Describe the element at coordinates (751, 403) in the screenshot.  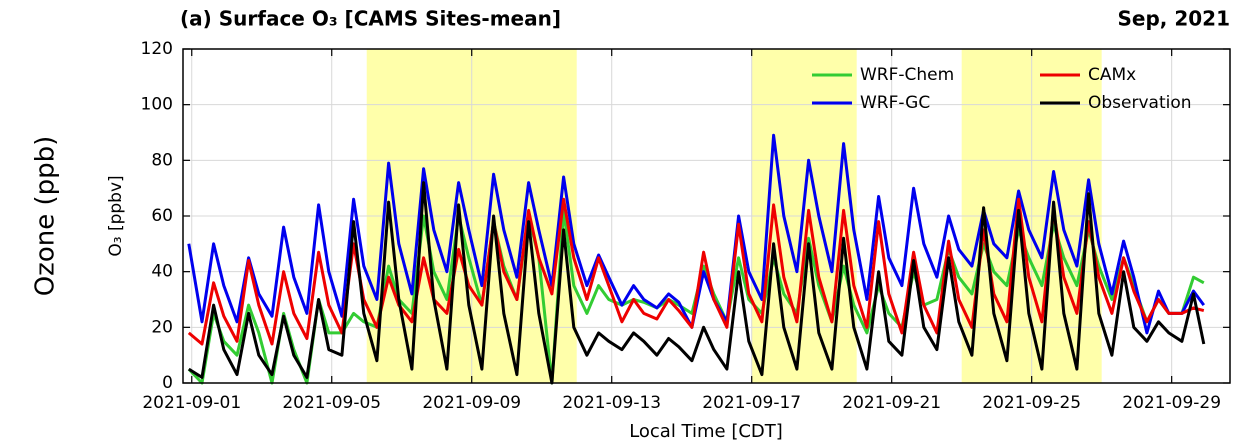
I see `x-tick-label: 2021-09-17` at that location.